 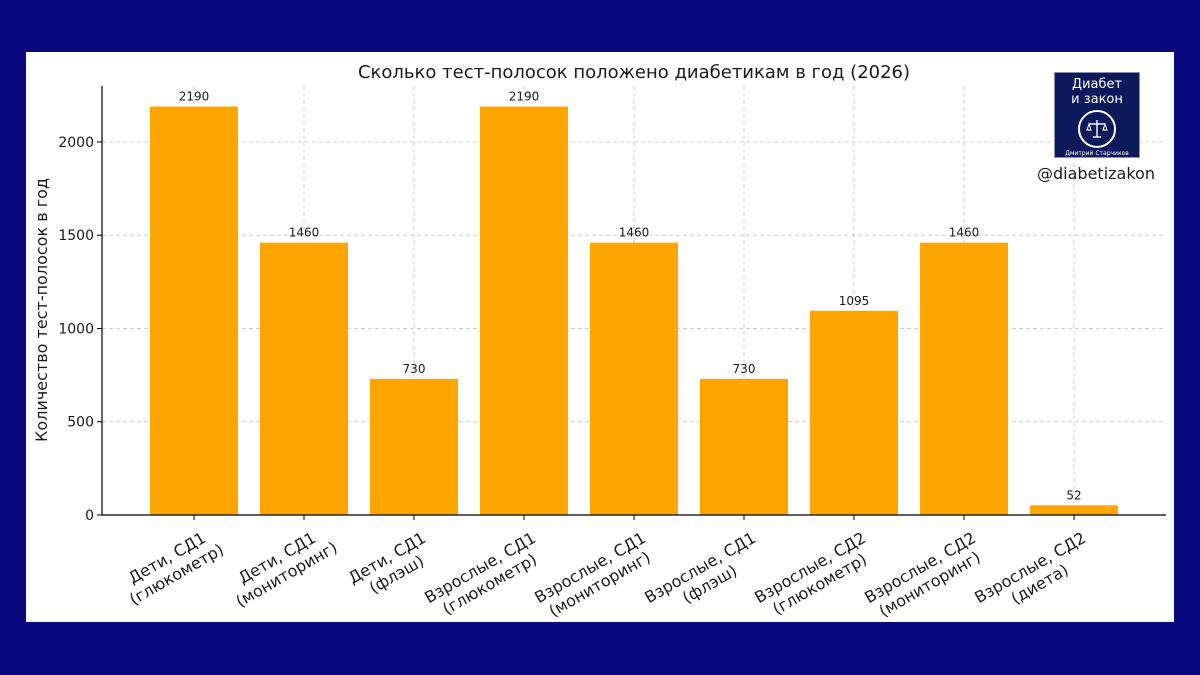 I want to click on x-tick-label: Взрослые, СД2(диета), so click(x=1030, y=568).